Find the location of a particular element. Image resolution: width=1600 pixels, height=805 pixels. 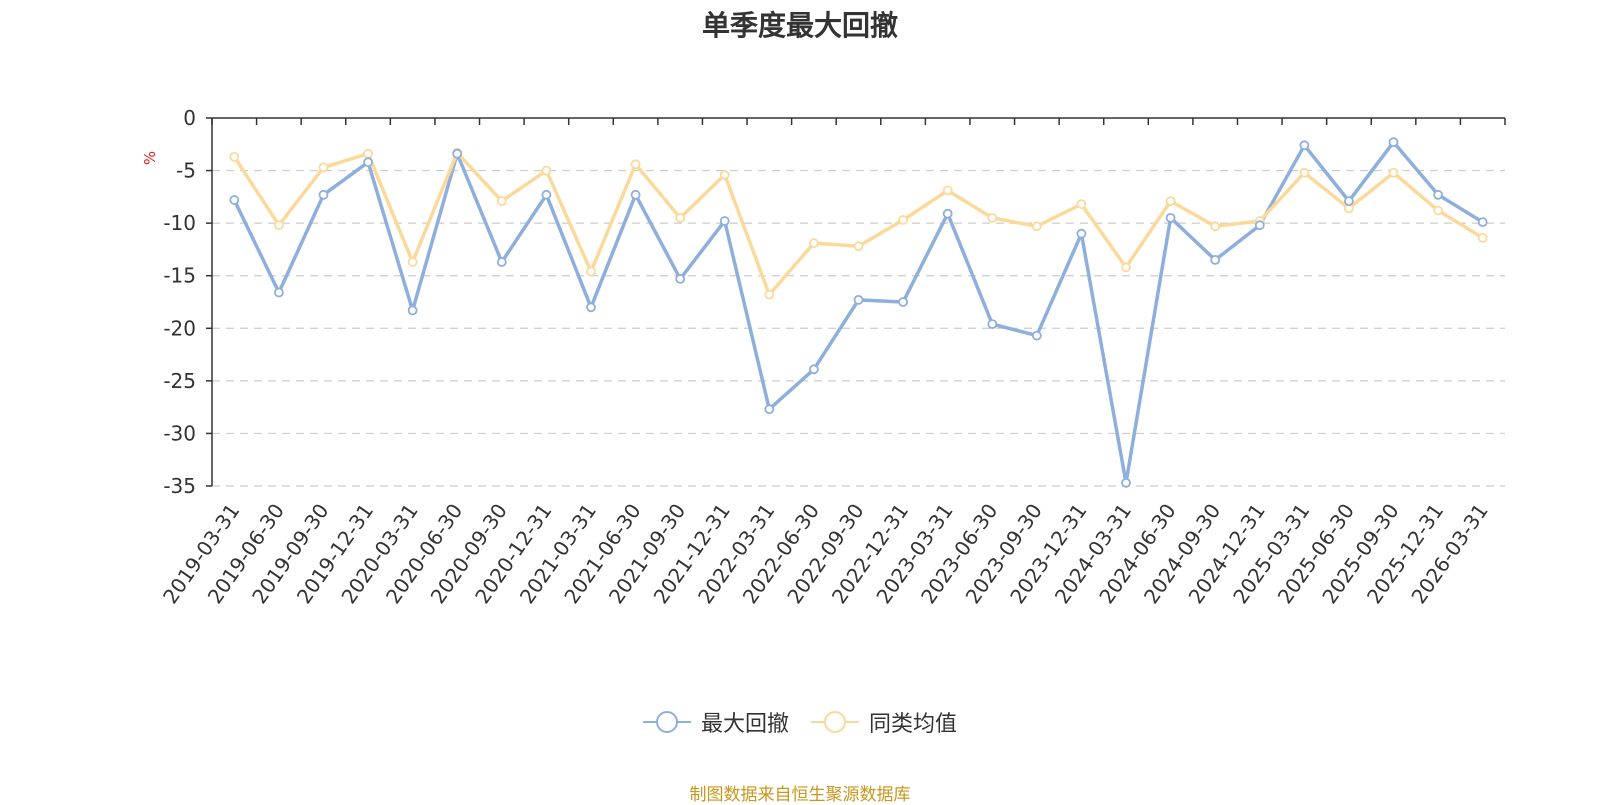

y-tick-label: -30 is located at coordinates (179, 433).